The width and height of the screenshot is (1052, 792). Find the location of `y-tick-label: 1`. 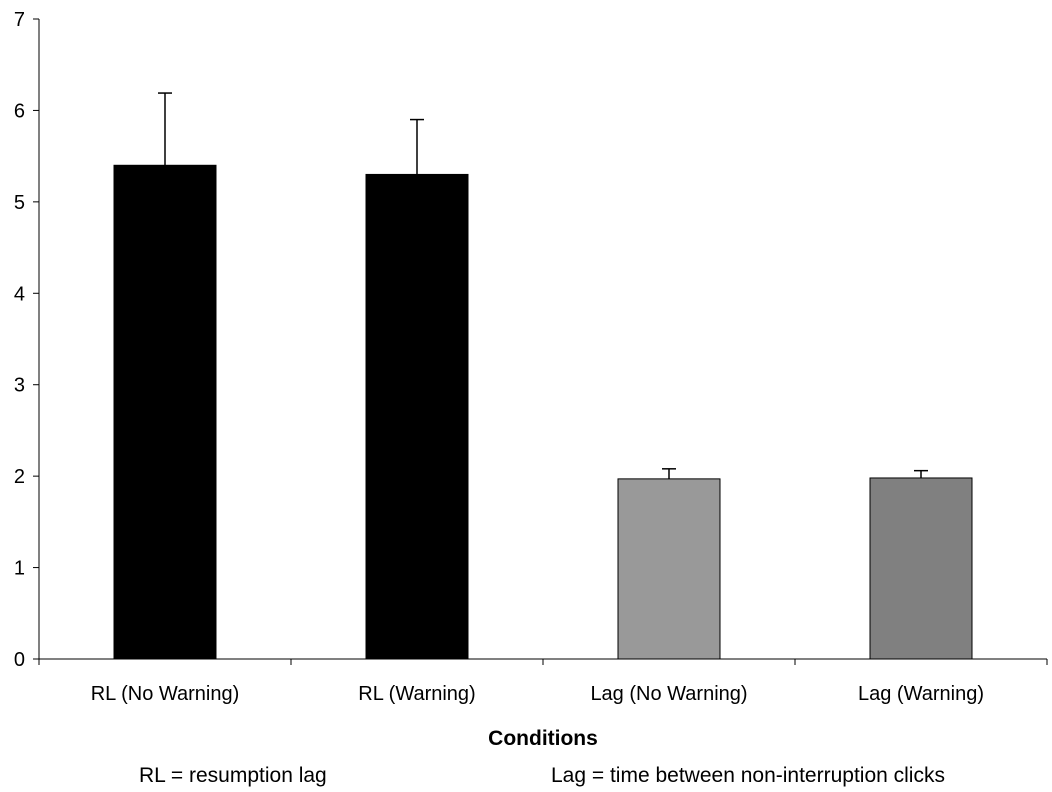

y-tick-label: 1 is located at coordinates (19, 569).